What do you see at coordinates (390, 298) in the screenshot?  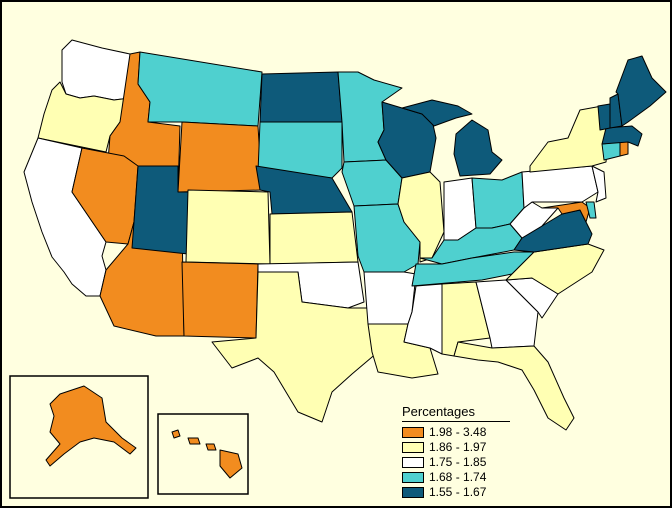 I see `state-ar` at bounding box center [390, 298].